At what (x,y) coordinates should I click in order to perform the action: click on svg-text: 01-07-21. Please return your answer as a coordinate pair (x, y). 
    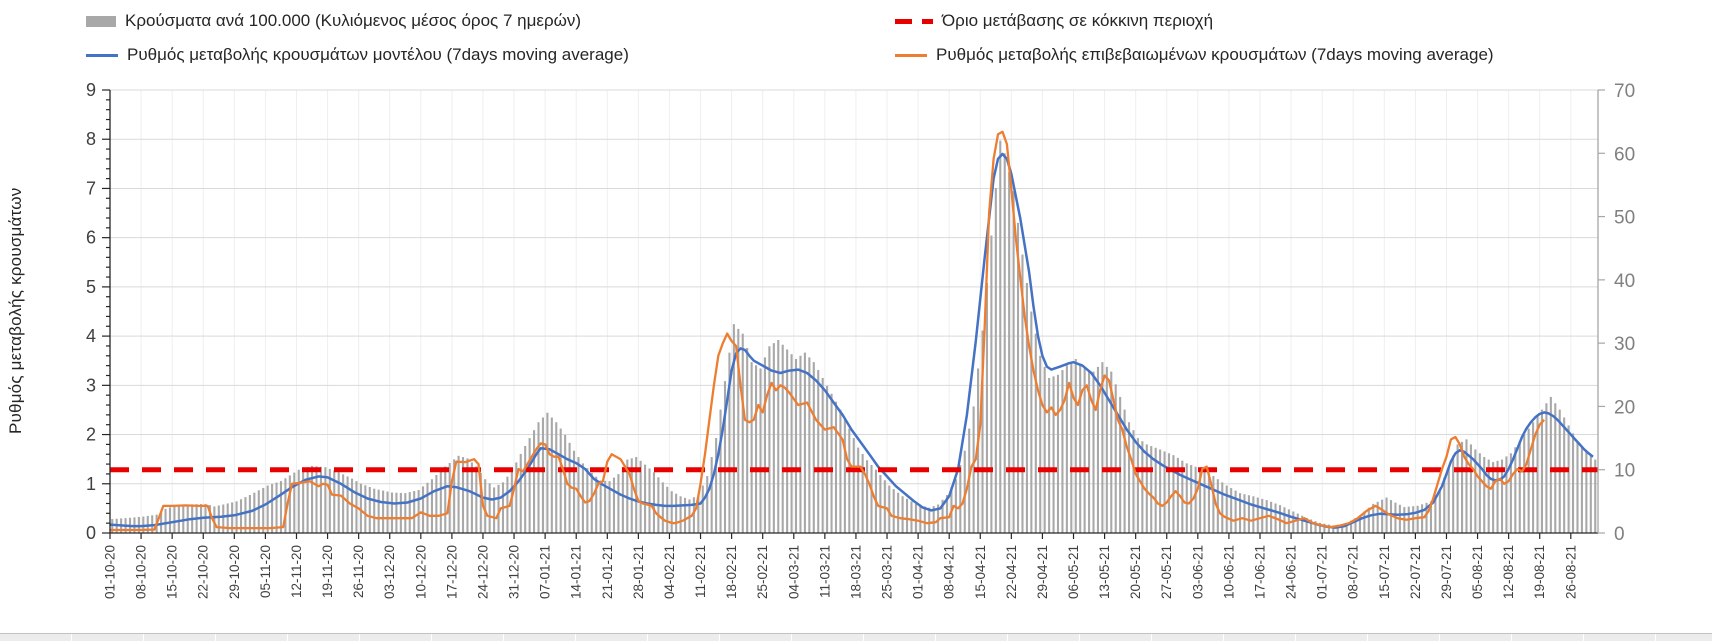
    Looking at the image, I should click on (1322, 572).